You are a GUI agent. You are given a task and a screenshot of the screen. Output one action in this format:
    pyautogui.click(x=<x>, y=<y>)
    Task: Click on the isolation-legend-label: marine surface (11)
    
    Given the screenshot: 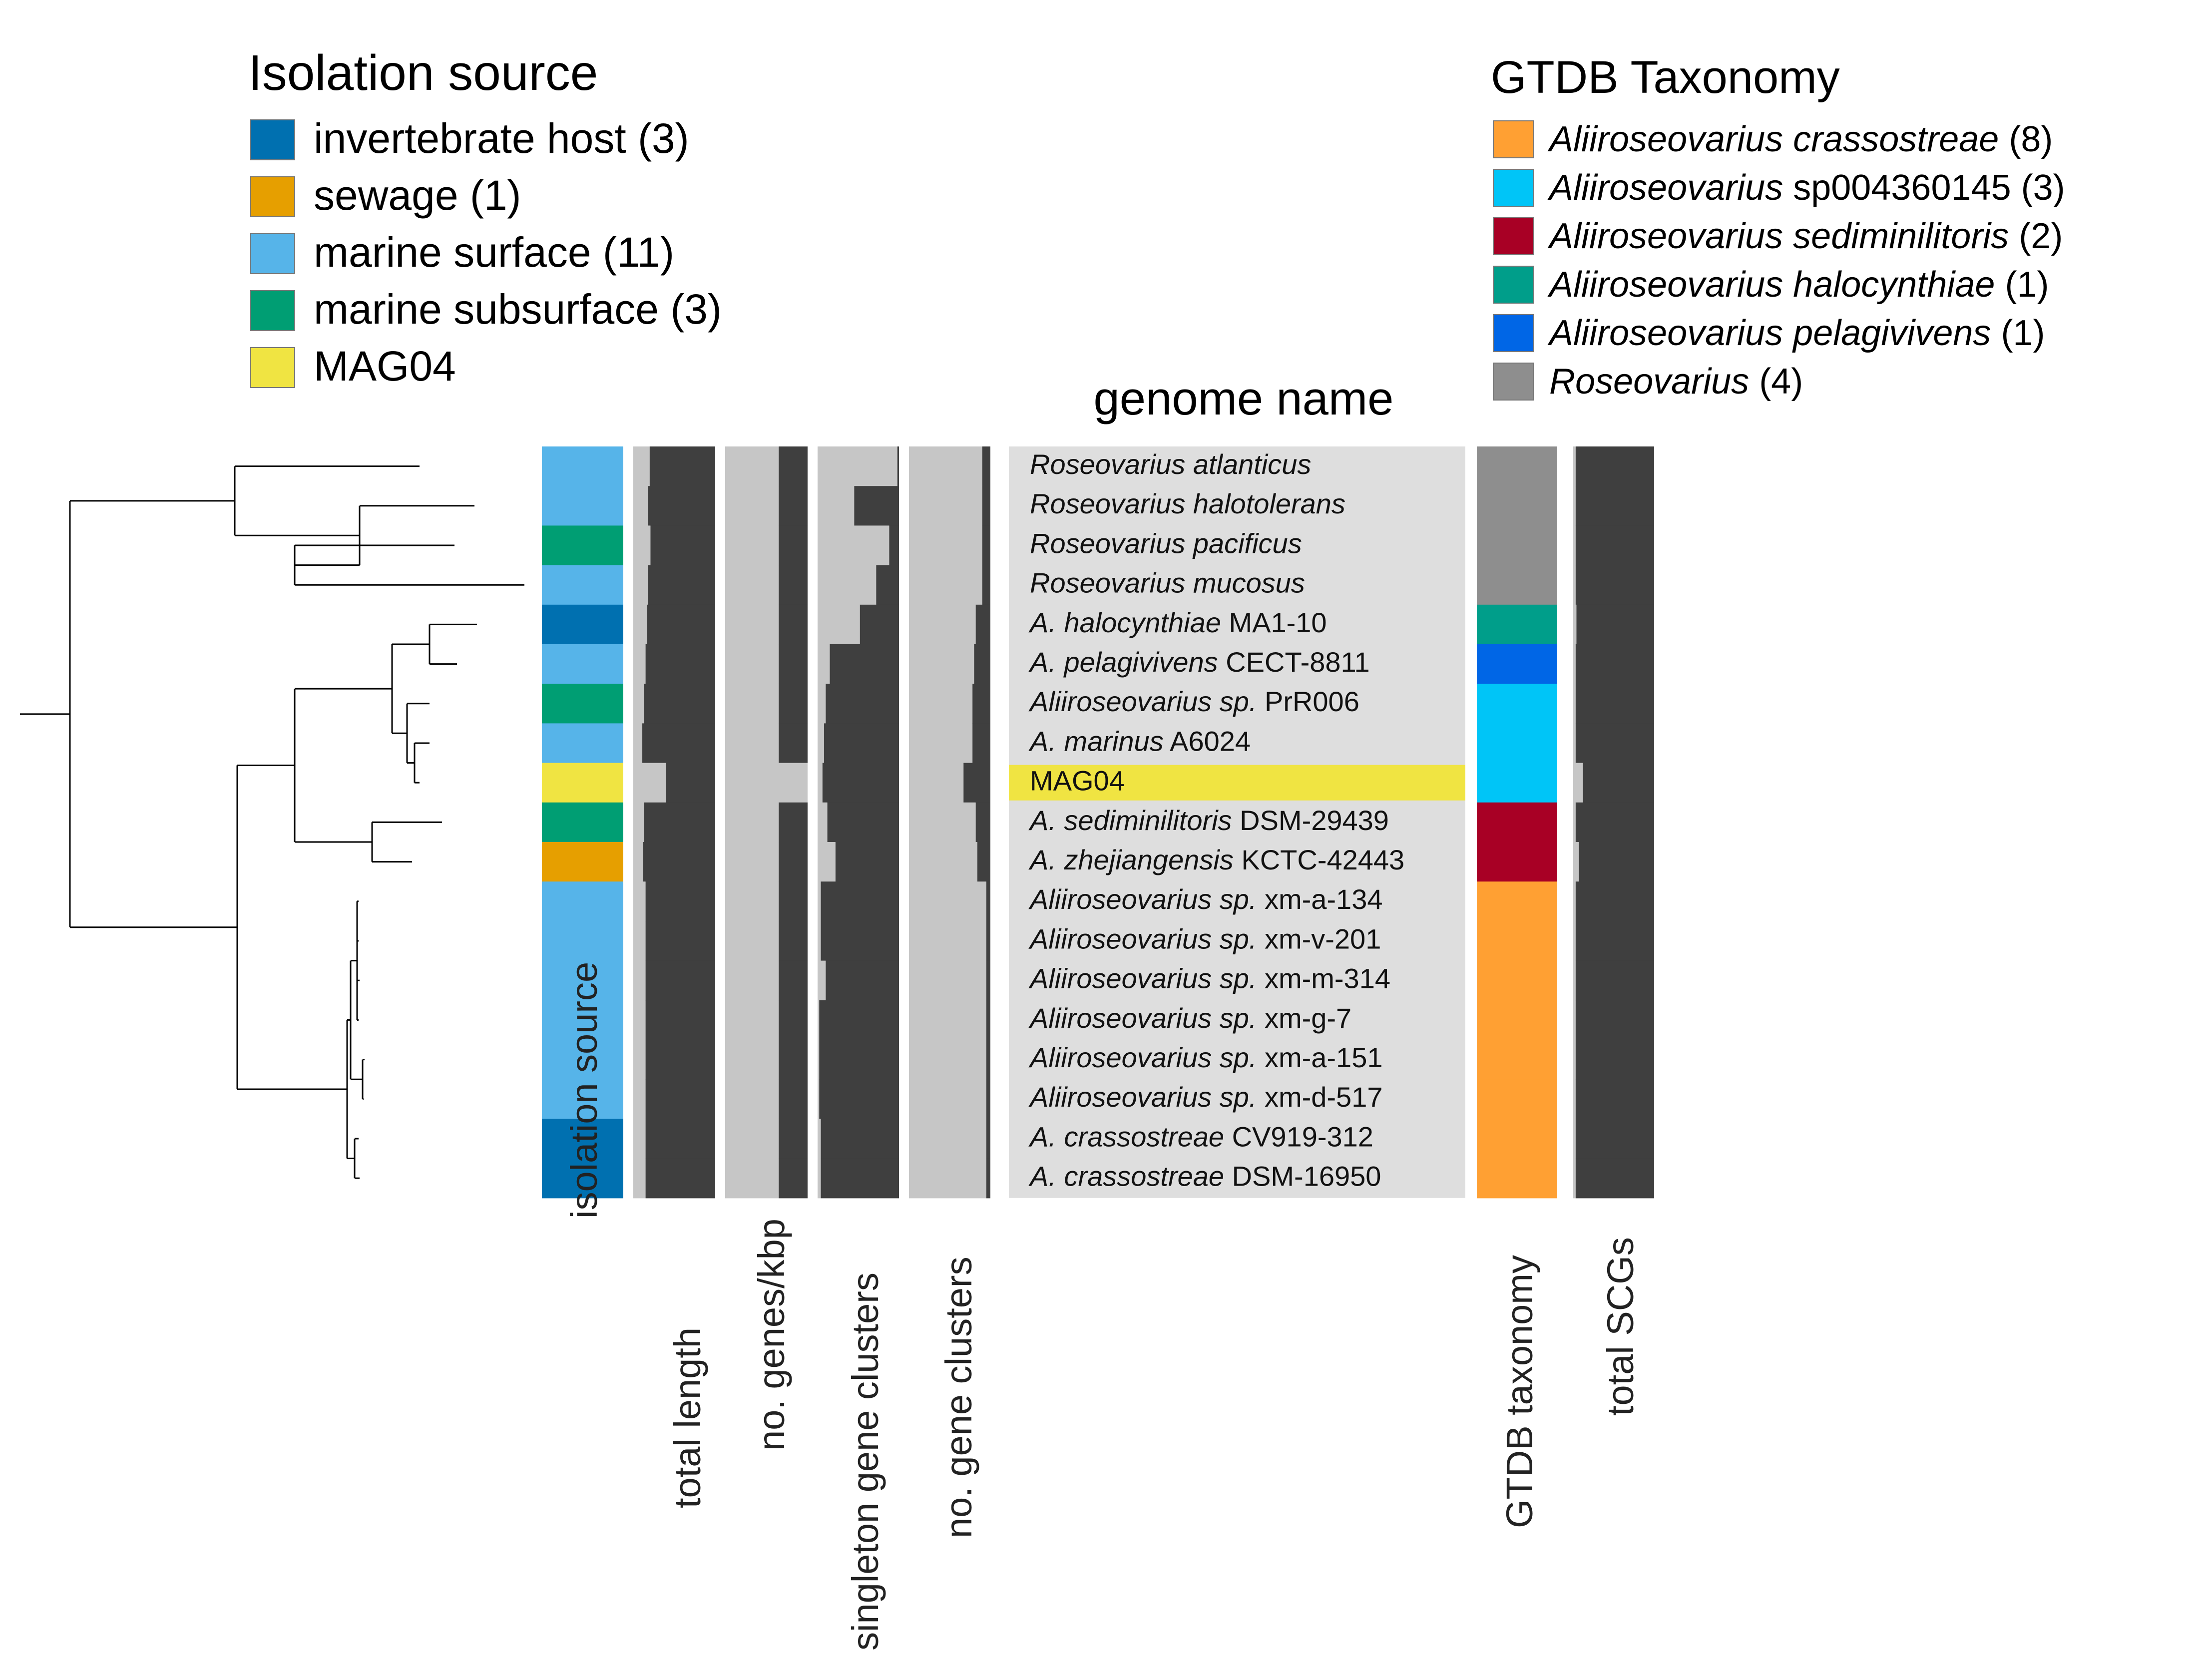 What is the action you would take?
    pyautogui.click(x=494, y=252)
    